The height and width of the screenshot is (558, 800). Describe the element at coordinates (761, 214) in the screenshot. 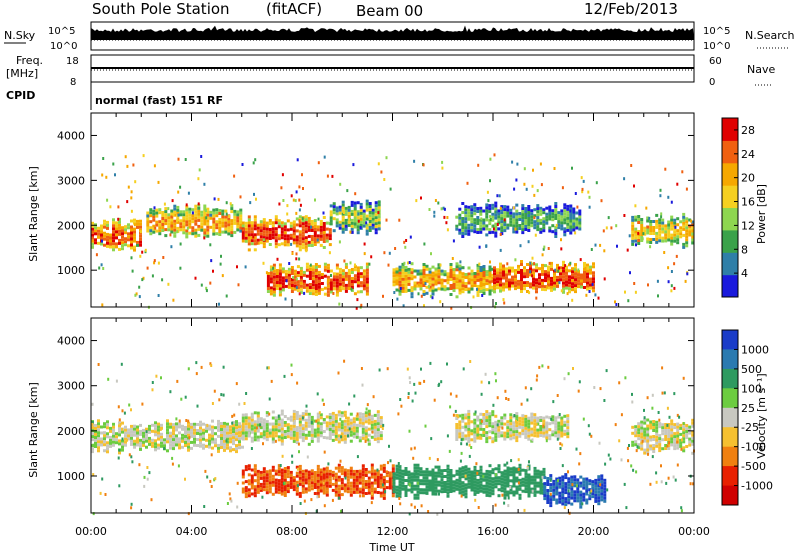

I see `power-colorbar-label: Power [dB]` at that location.